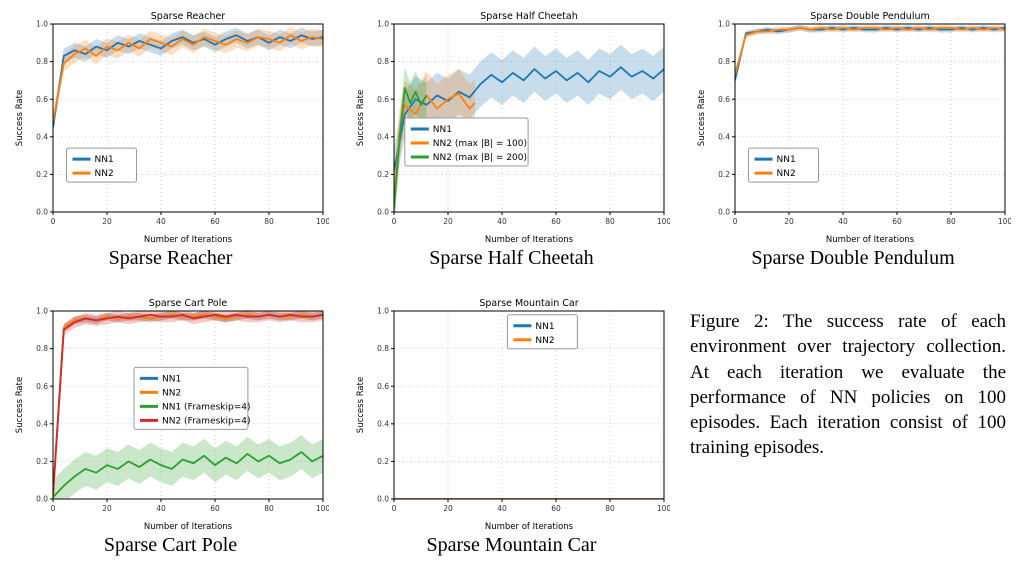  What do you see at coordinates (511, 258) in the screenshot?
I see `panel-caption-sparse-half-cheetah: Sparse Half Cheetah` at bounding box center [511, 258].